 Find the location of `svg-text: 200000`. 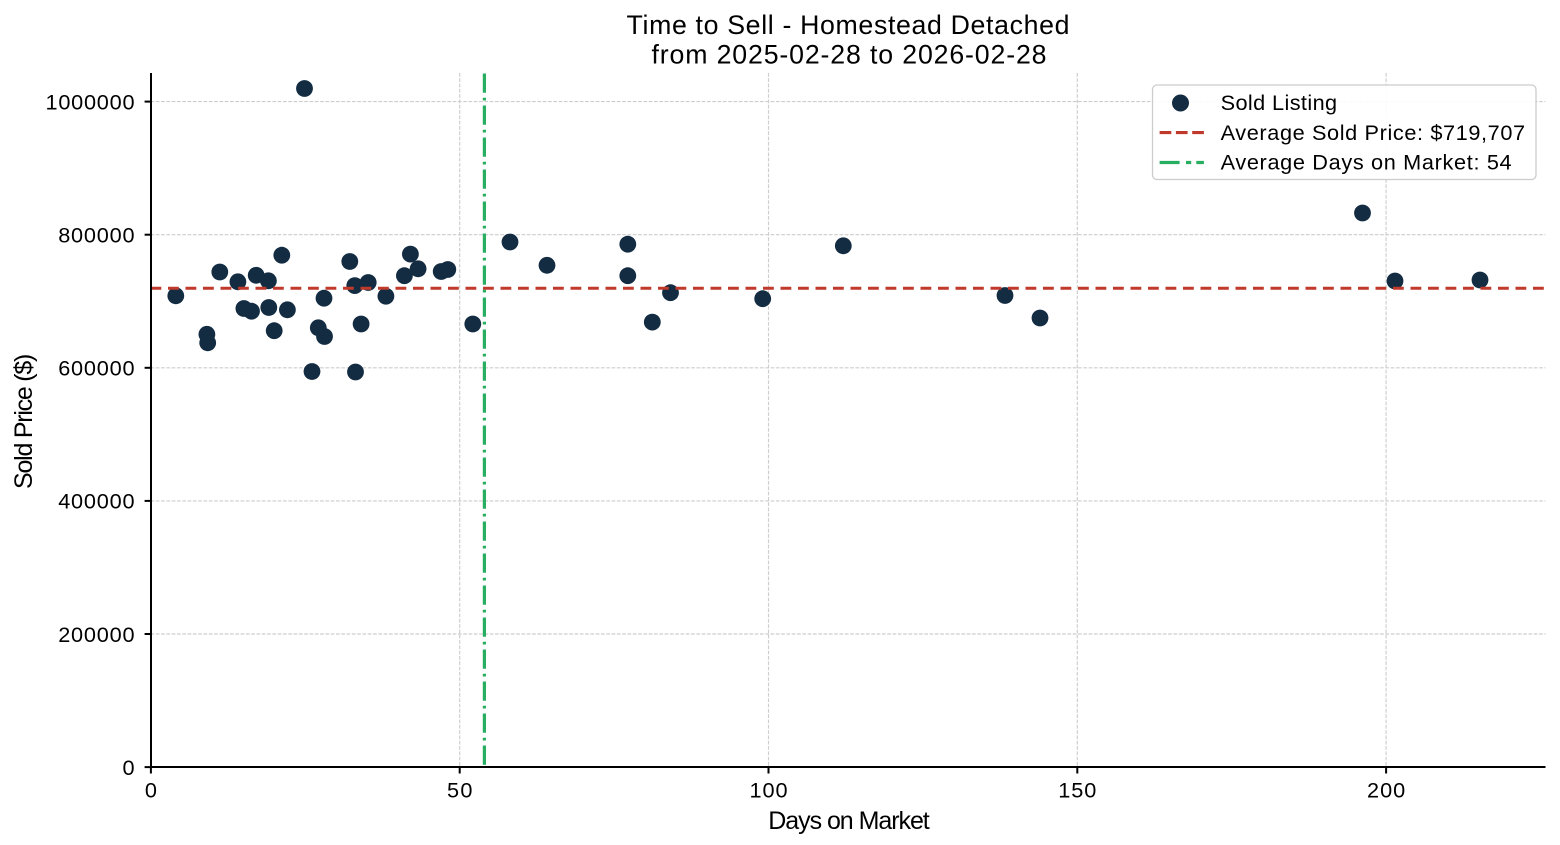

svg-text: 200000 is located at coordinates (96, 634).